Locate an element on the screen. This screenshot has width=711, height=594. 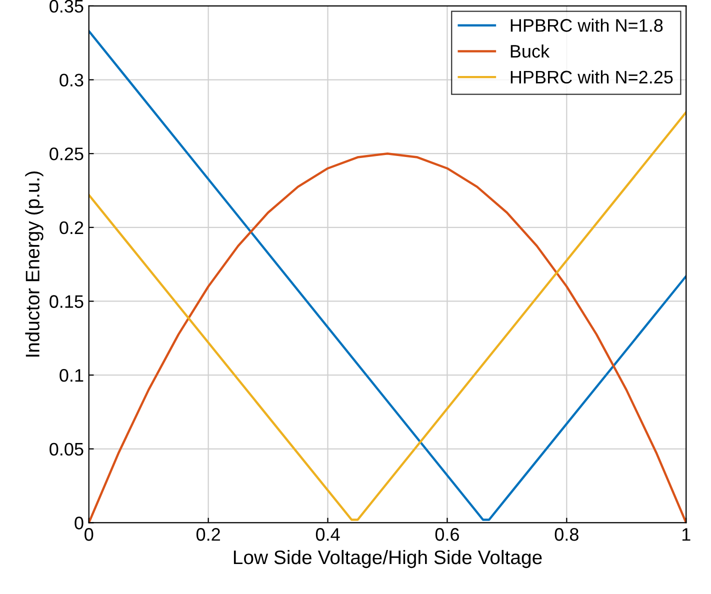
x-tick-label: 0.2 is located at coordinates (208, 534).